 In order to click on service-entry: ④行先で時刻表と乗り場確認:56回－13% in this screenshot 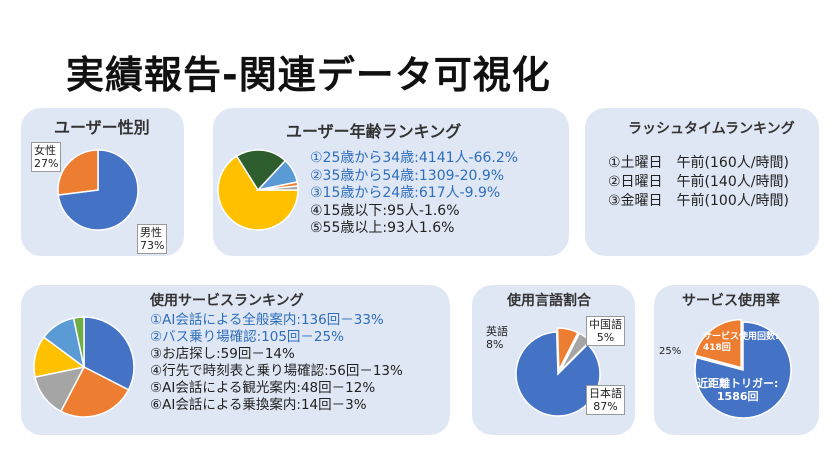, I will do `click(276, 371)`.